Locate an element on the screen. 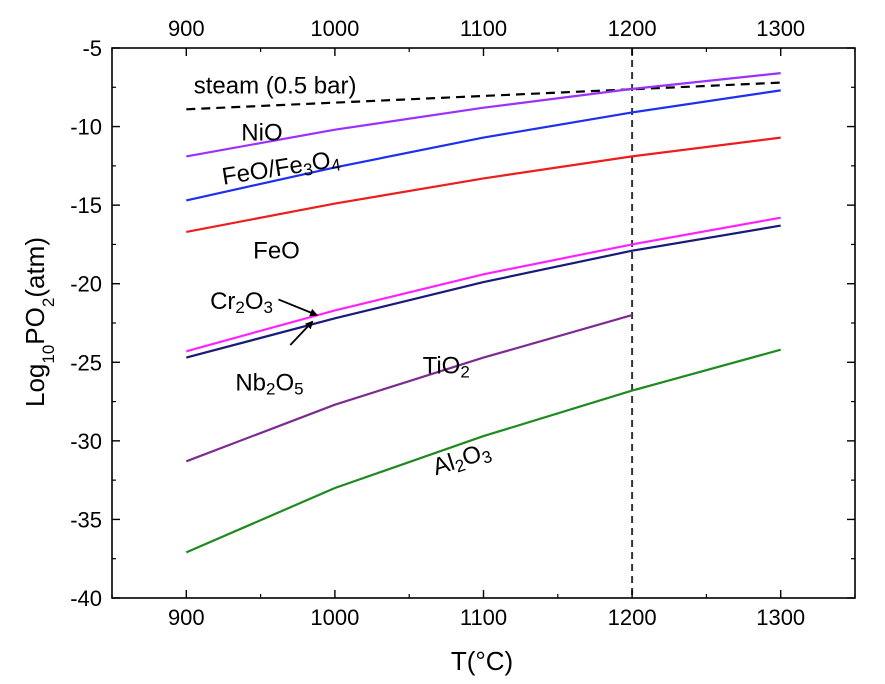 This screenshot has width=885, height=684. y-tick-label: -15 is located at coordinates (86, 205).